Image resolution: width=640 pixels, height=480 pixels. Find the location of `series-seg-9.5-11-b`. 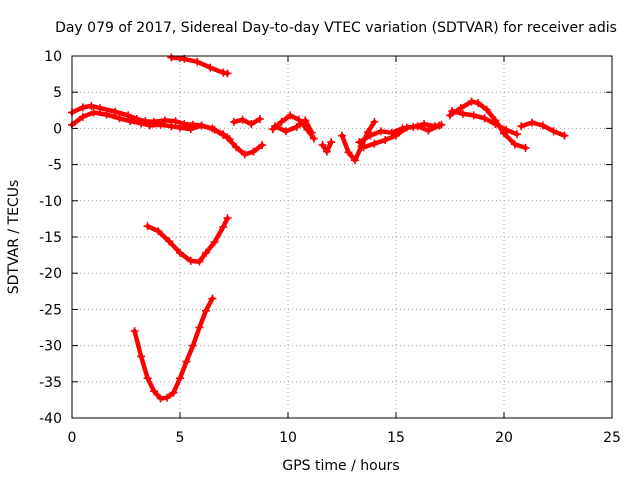

series-seg-9.5-11-b is located at coordinates (293, 126).